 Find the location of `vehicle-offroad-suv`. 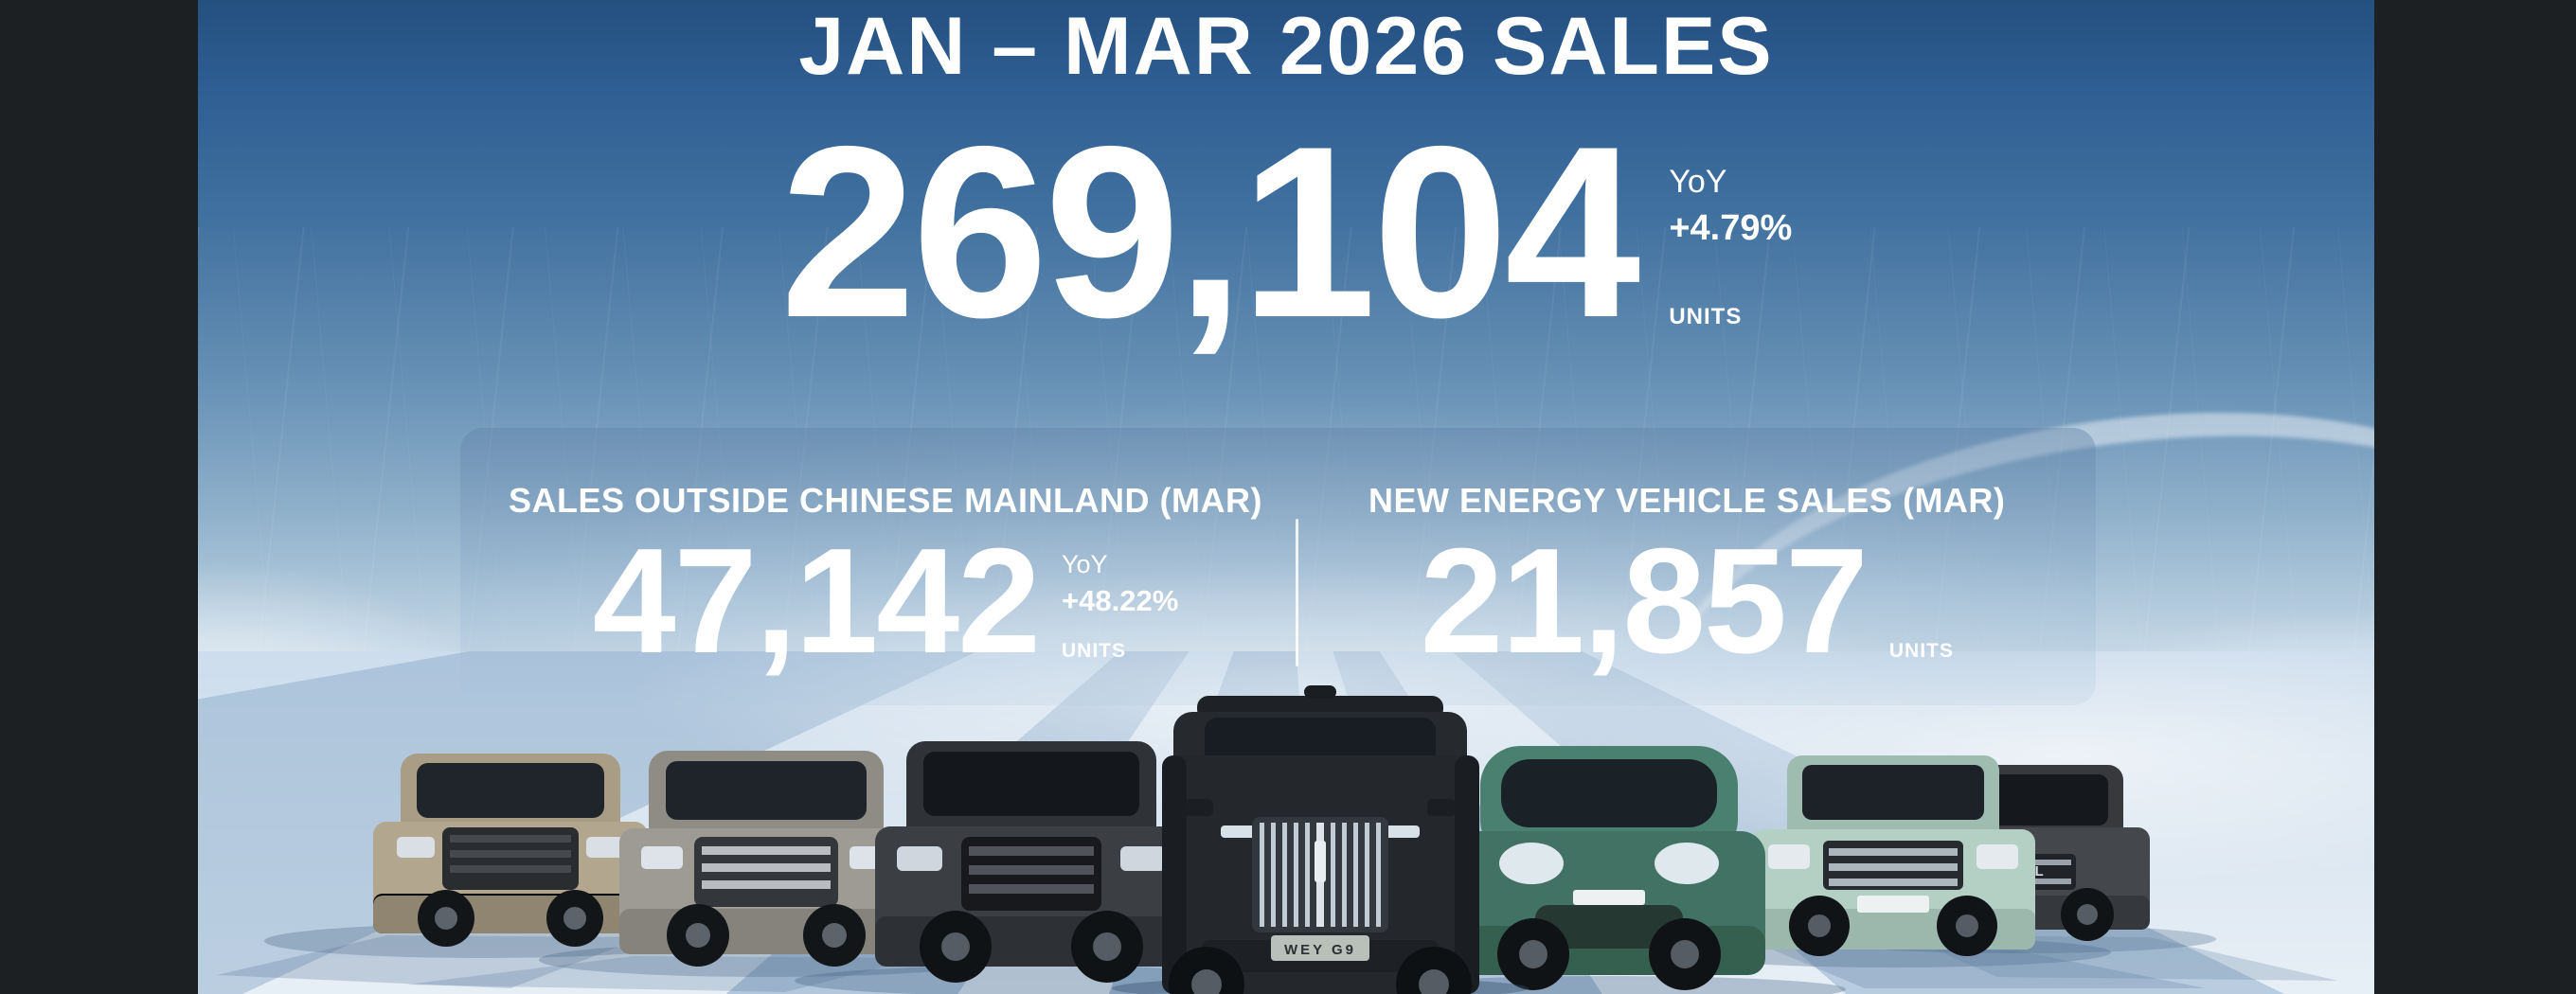

vehicle-offroad-suv is located at coordinates (1031, 862).